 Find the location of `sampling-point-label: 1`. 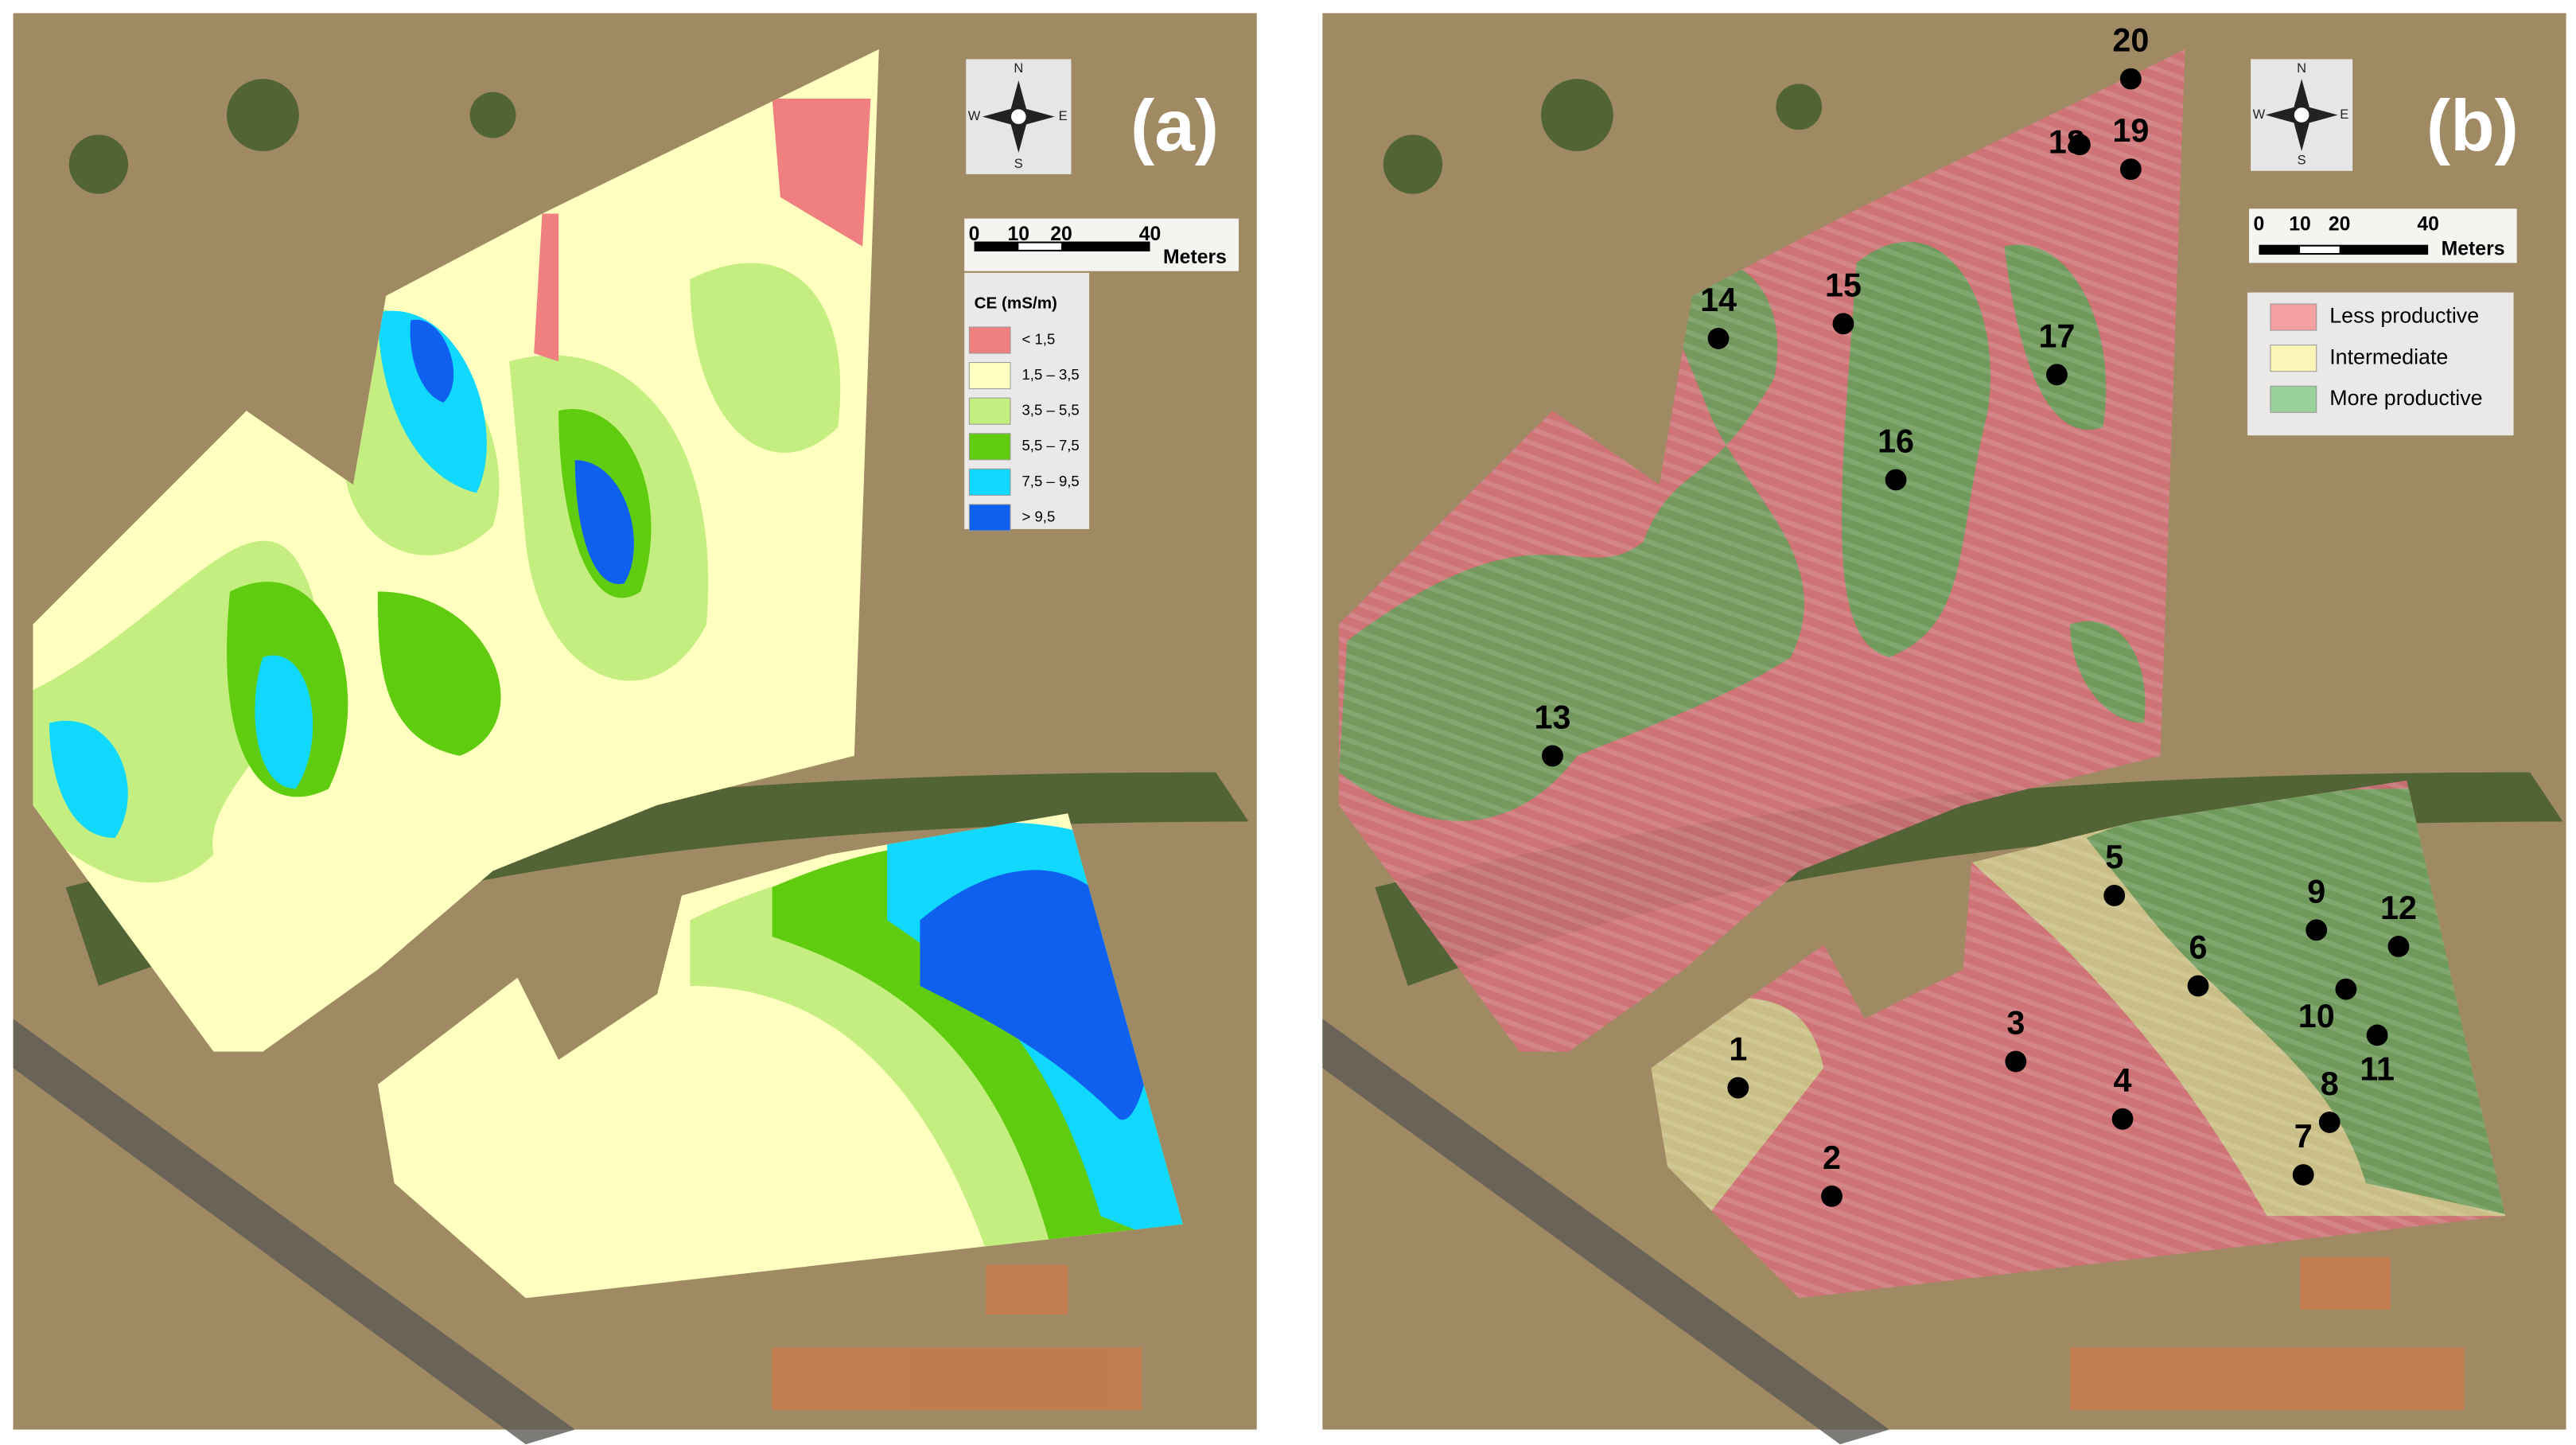

sampling-point-label: 1 is located at coordinates (1738, 1049).